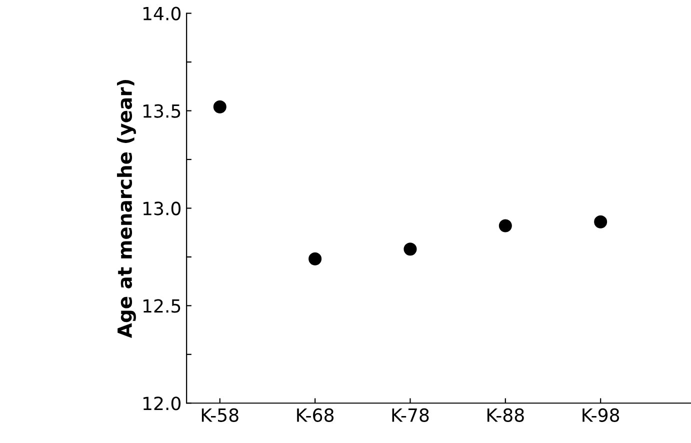 The image size is (691, 443). I want to click on x-tick-label: K-98, so click(601, 415).